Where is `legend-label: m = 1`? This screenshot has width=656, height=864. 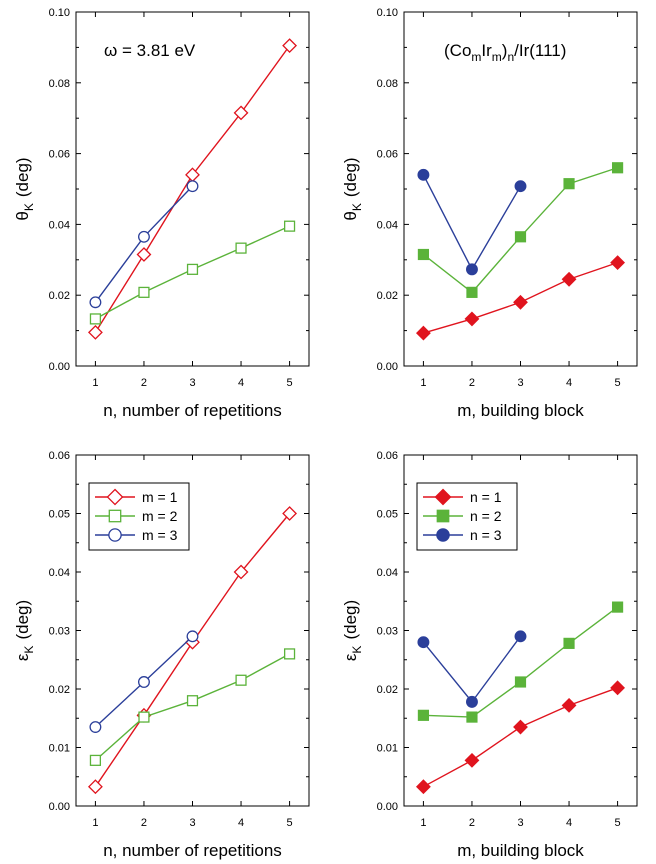 legend-label: m = 1 is located at coordinates (160, 497).